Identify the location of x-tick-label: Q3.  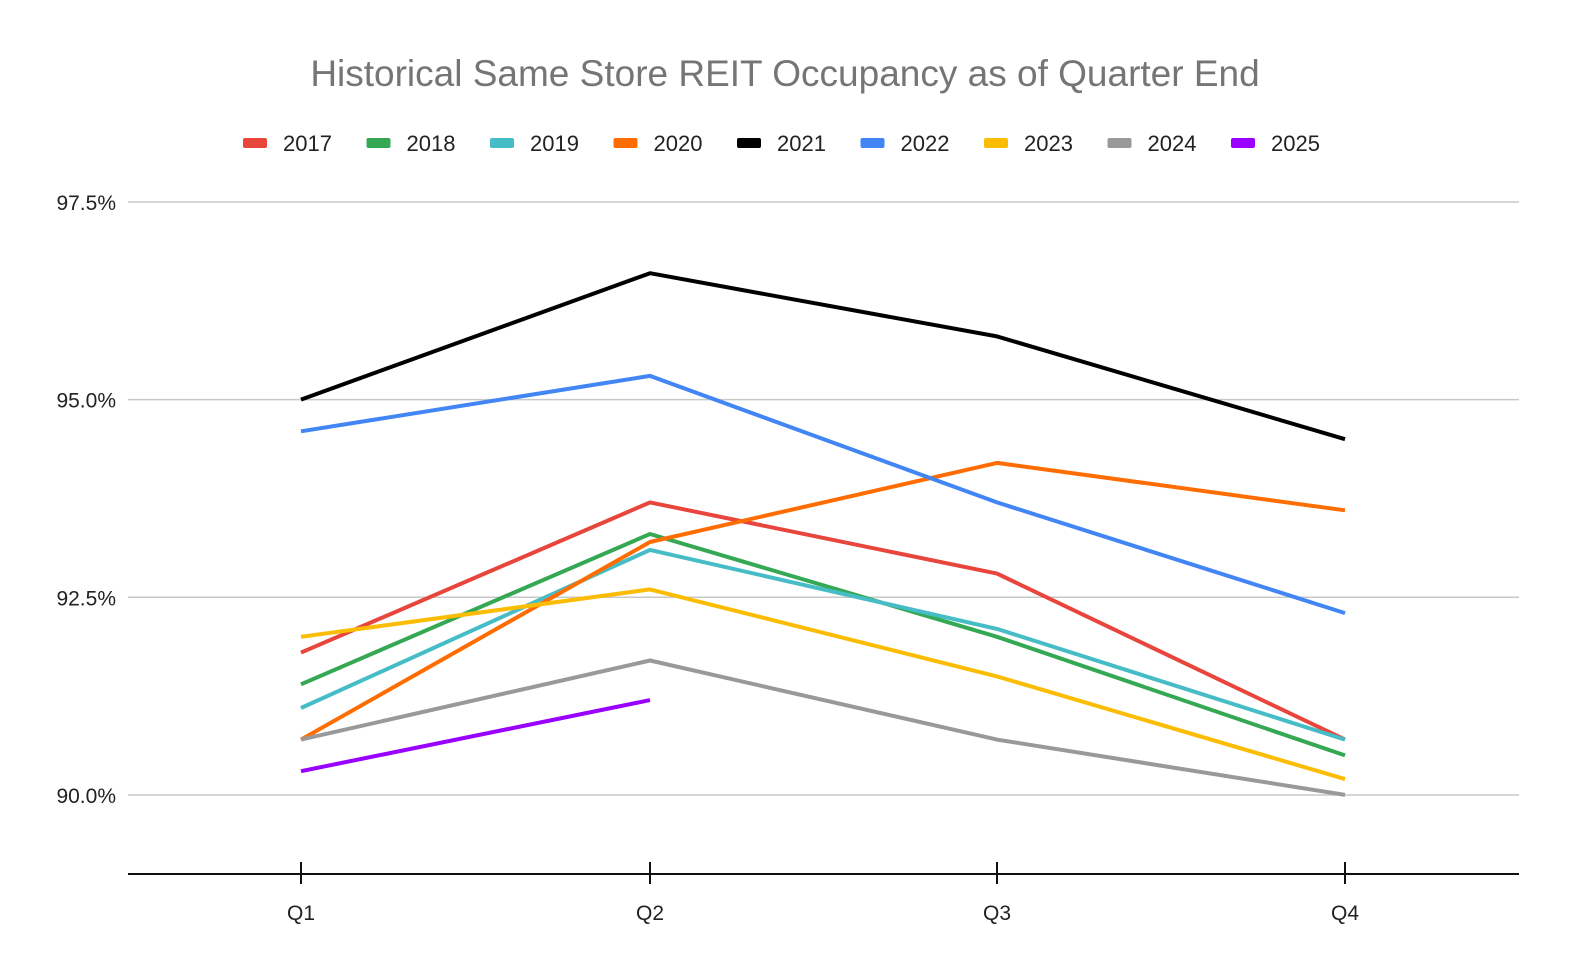
(997, 913).